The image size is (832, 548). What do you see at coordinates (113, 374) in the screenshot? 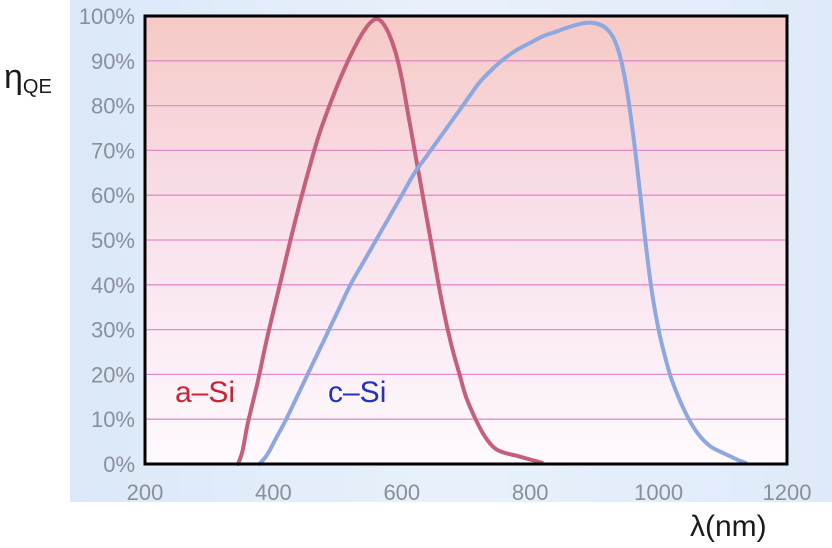
I see `y-tick-label: 20%` at bounding box center [113, 374].